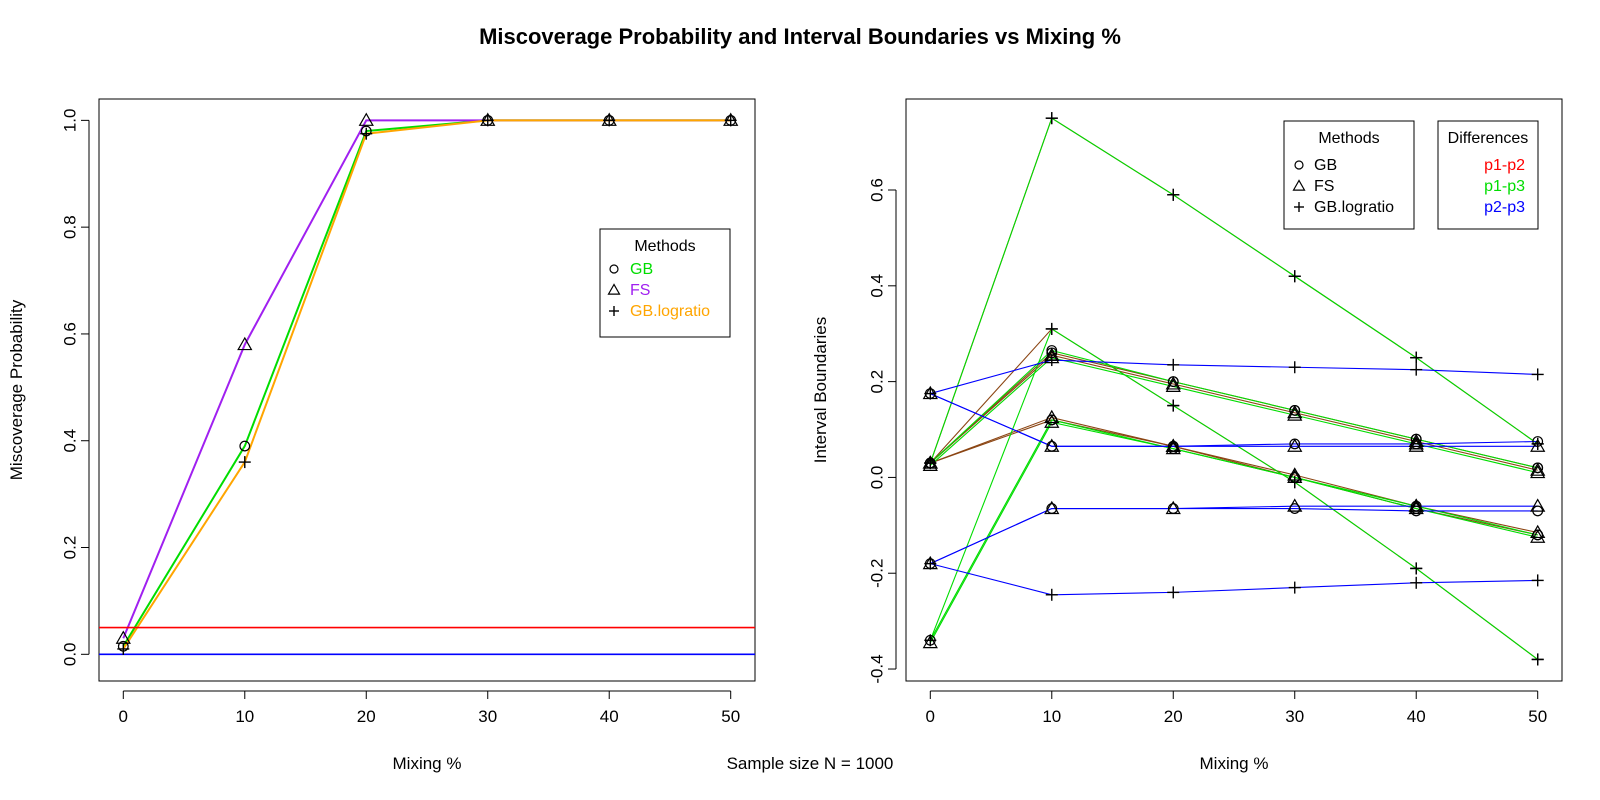 This screenshot has width=1600, height=800. What do you see at coordinates (640, 290) in the screenshot?
I see `legend-label: FS` at bounding box center [640, 290].